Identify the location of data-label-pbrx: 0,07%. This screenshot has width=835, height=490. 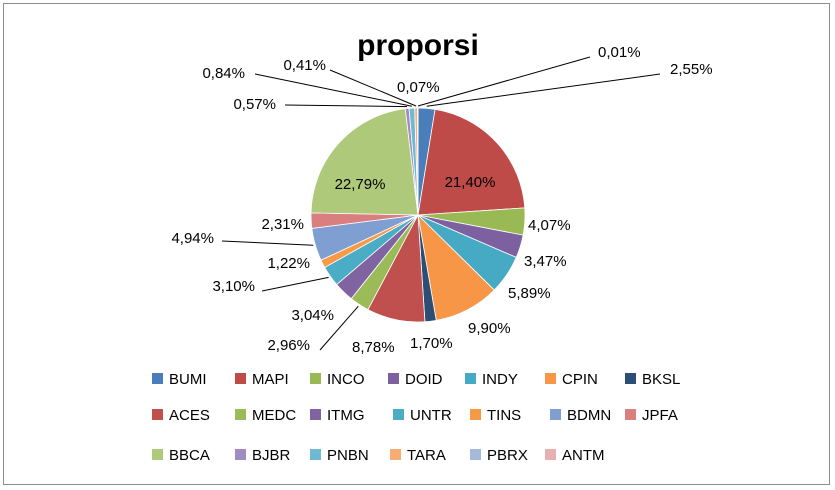
(418, 87).